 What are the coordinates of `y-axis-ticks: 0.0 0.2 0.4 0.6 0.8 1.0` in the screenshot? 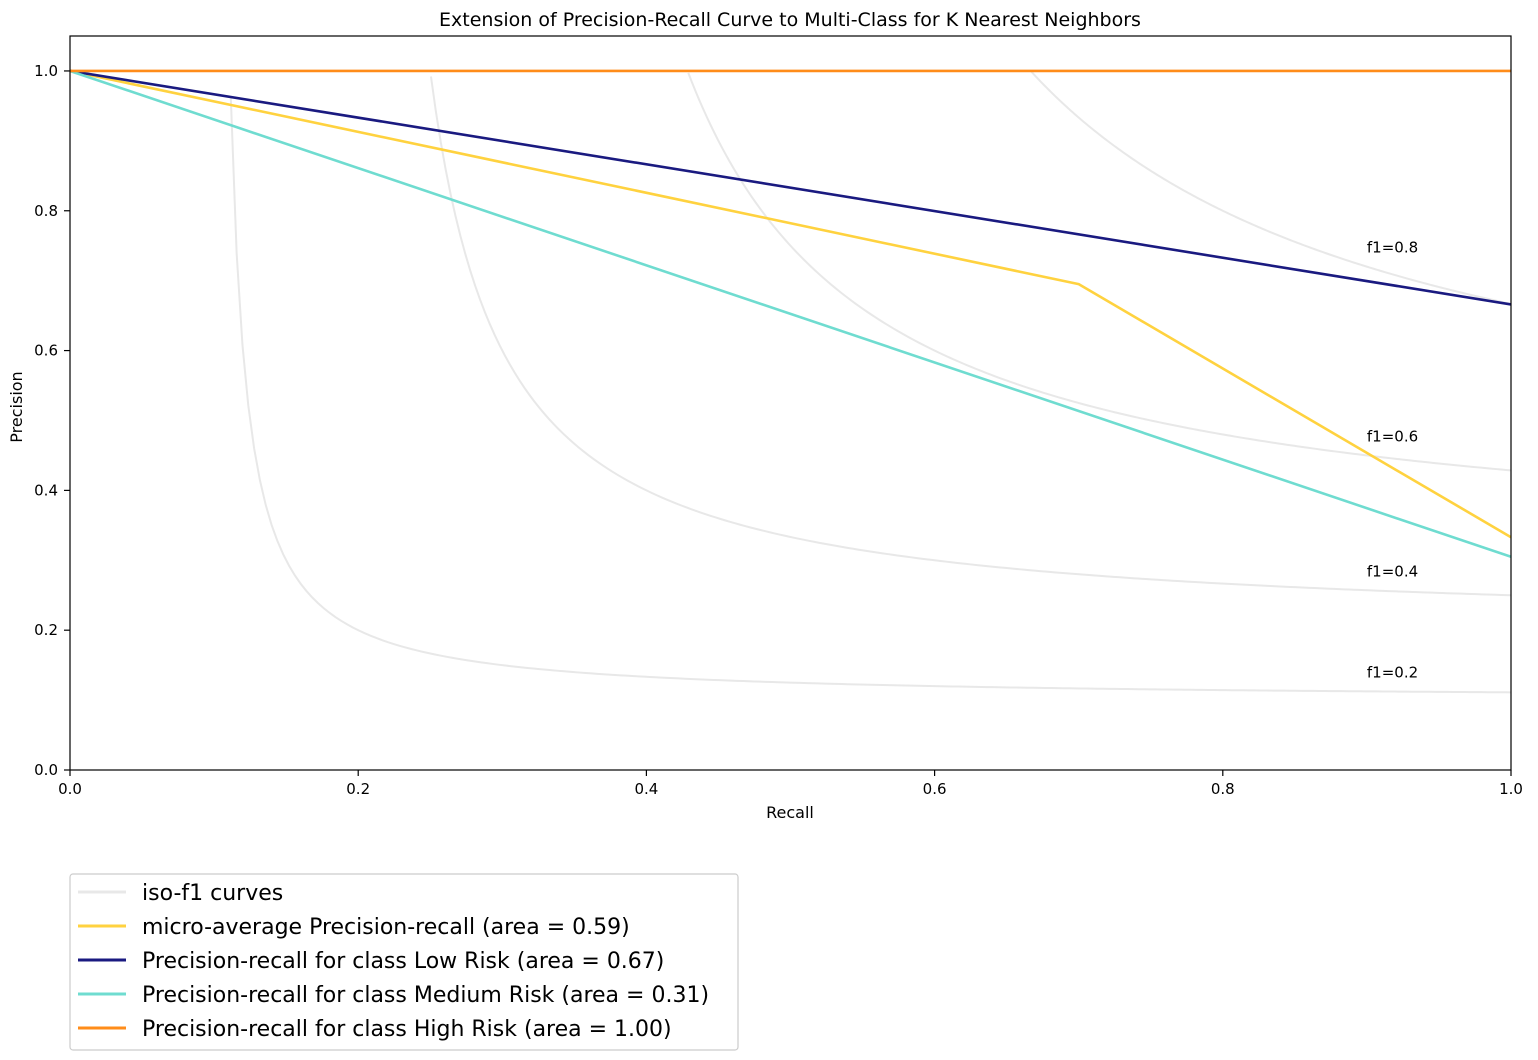 It's located at (52, 420).